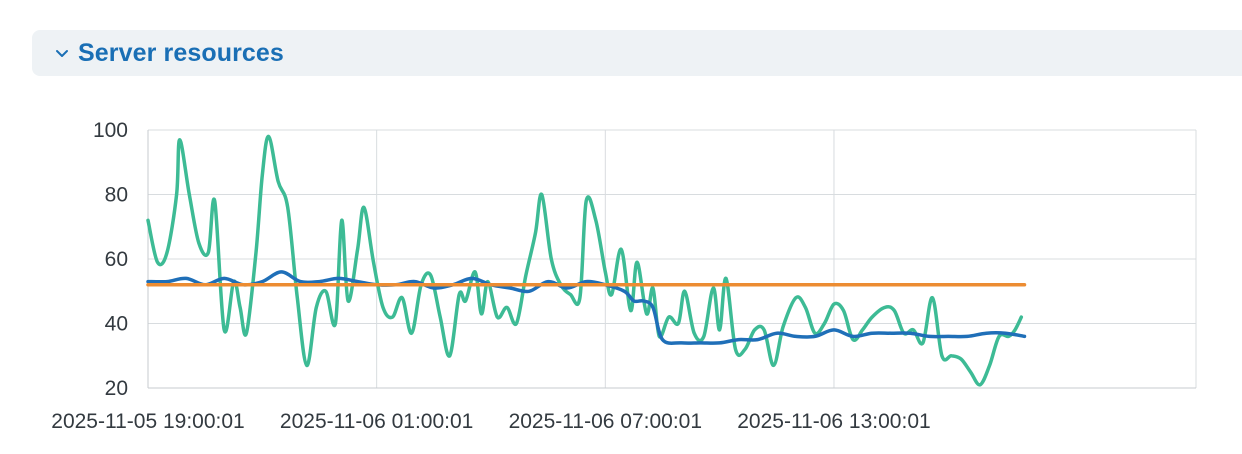  Describe the element at coordinates (605, 421) in the screenshot. I see `x-tick-label: 2025-11-06 07:00:01` at that location.